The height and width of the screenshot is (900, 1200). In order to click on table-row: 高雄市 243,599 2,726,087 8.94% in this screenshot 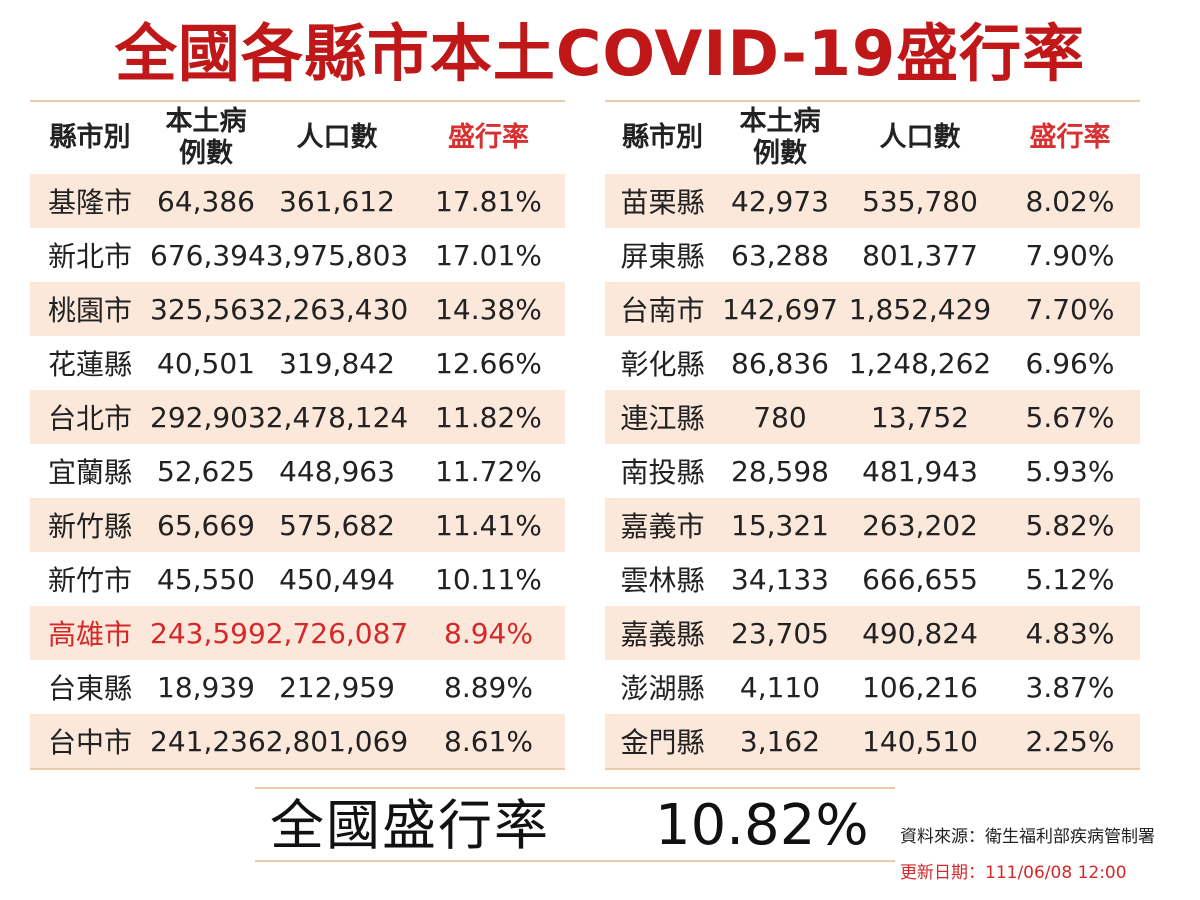, I will do `click(297, 633)`.